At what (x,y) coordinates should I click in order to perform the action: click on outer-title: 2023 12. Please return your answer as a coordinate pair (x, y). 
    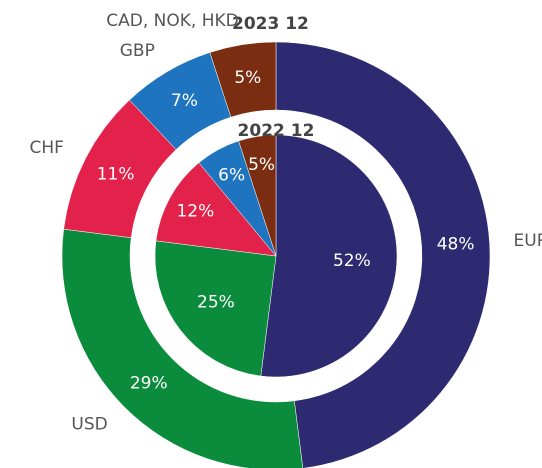
    Looking at the image, I should click on (270, 24).